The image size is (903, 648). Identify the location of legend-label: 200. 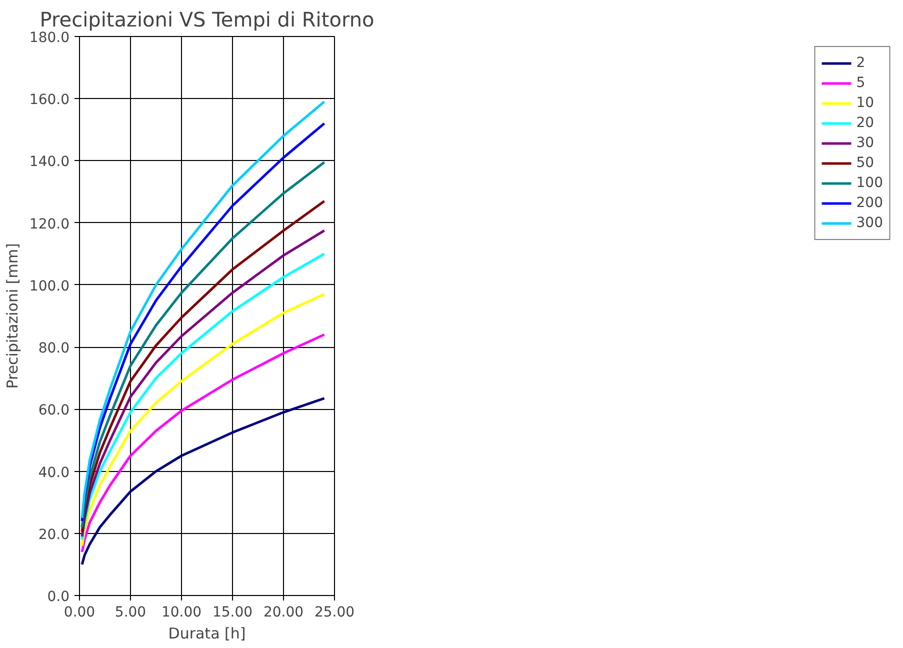
(869, 203).